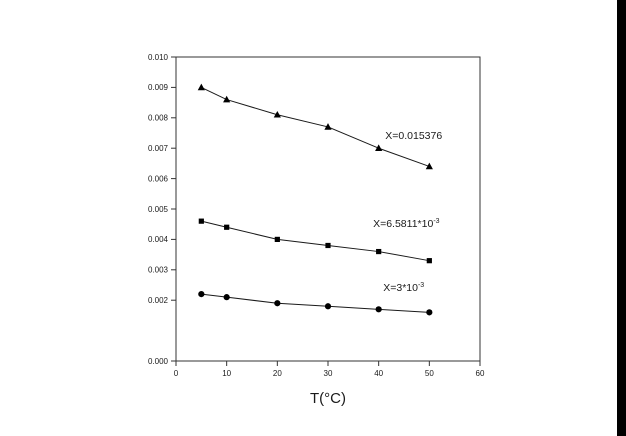 This screenshot has height=436, width=626. I want to click on y-axis-tick-label: 0.005, so click(158, 209).